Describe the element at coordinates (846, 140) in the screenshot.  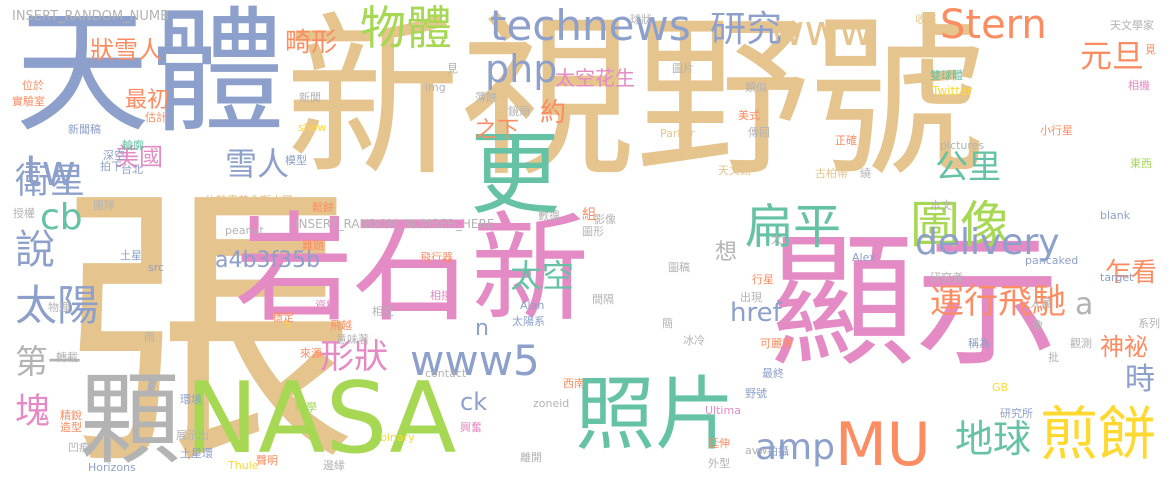
I see `word-96: 正確` at that location.